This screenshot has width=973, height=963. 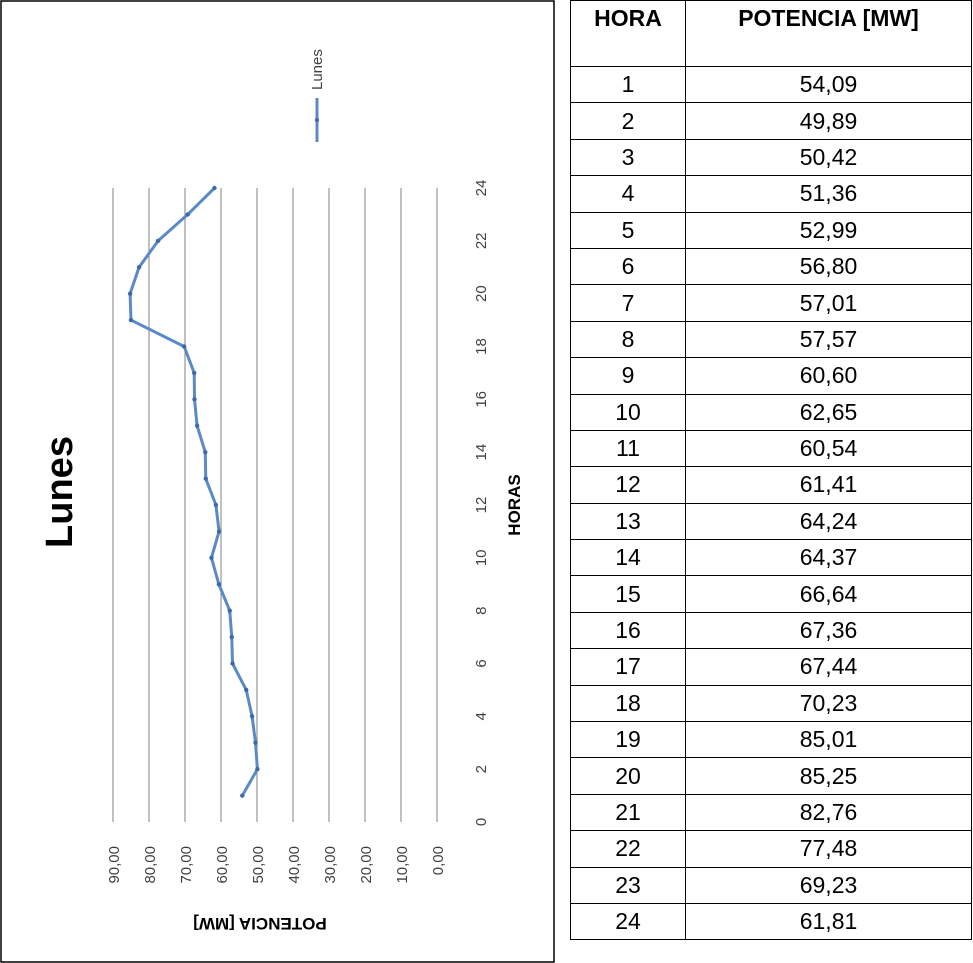 I want to click on x-tick-label: 10, so click(x=481, y=557).